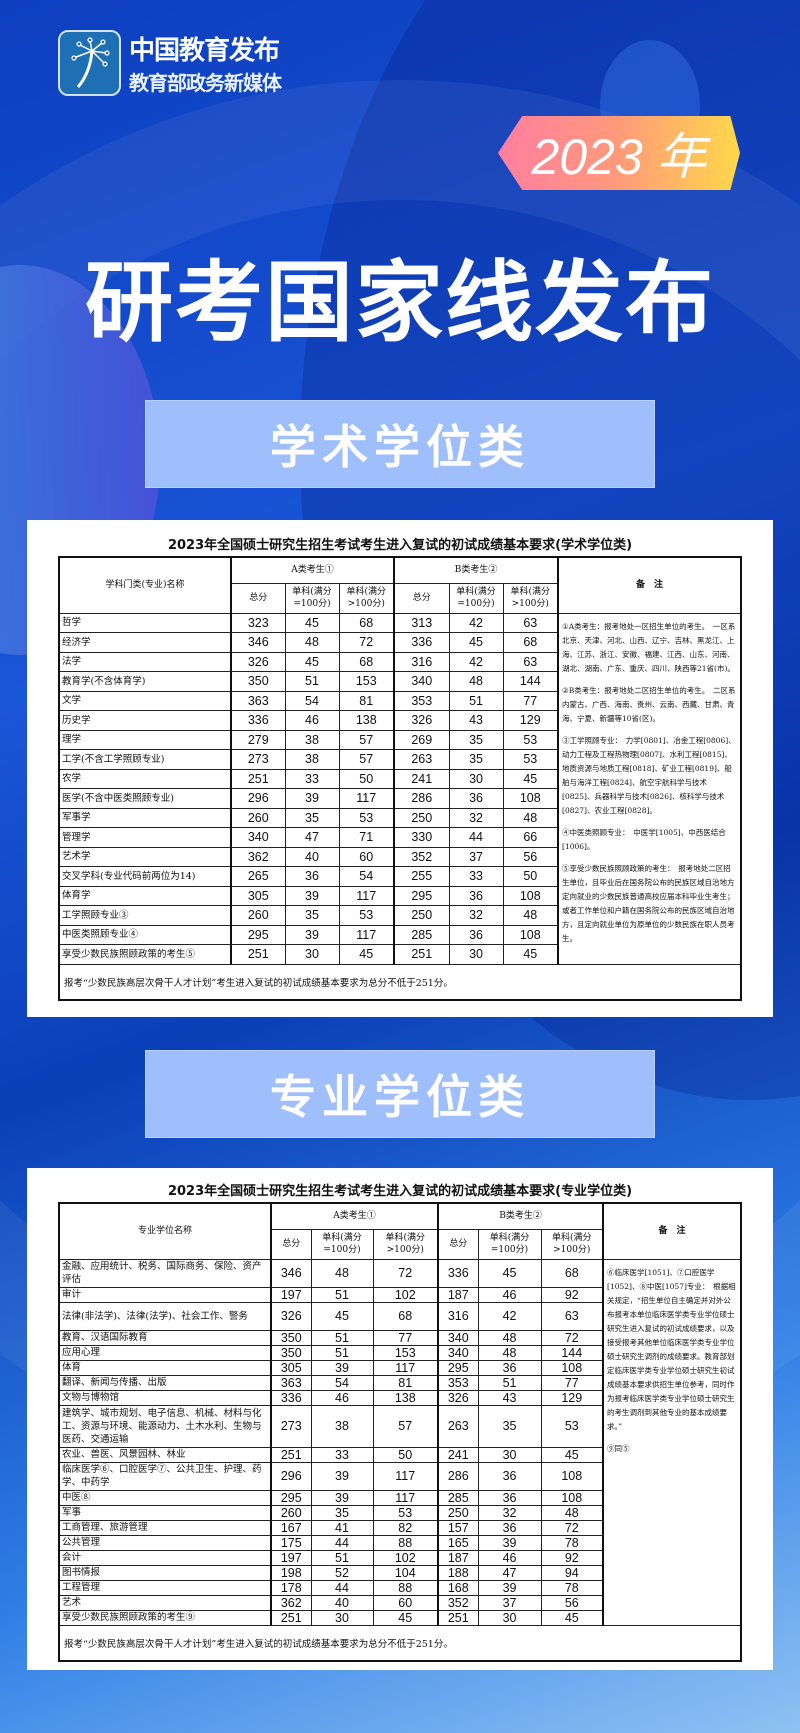  I want to click on table-row: 经济学 346 48 72 336 45 68, so click(399, 642).